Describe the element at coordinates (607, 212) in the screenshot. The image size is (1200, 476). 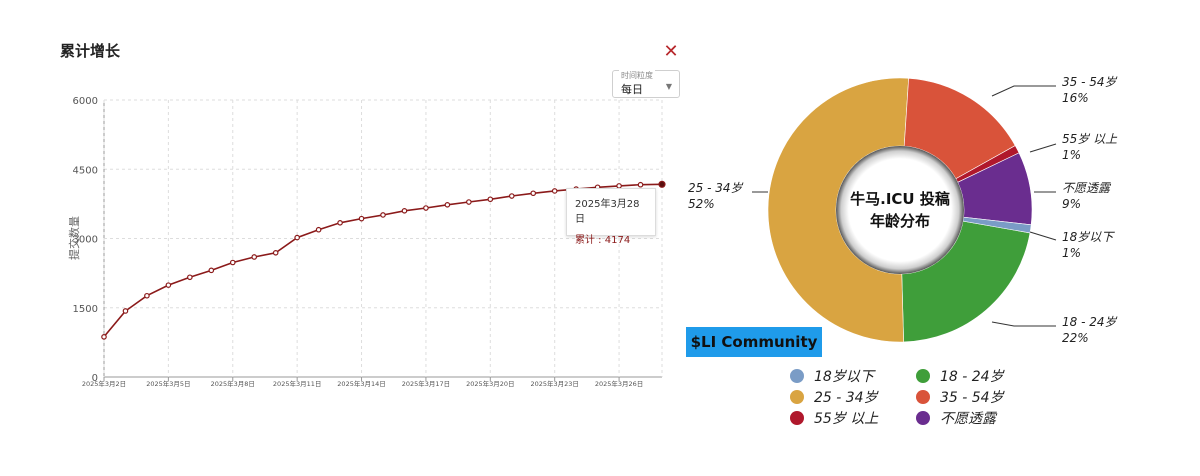
I see `tooltip-date: 2025年3月28日` at that location.